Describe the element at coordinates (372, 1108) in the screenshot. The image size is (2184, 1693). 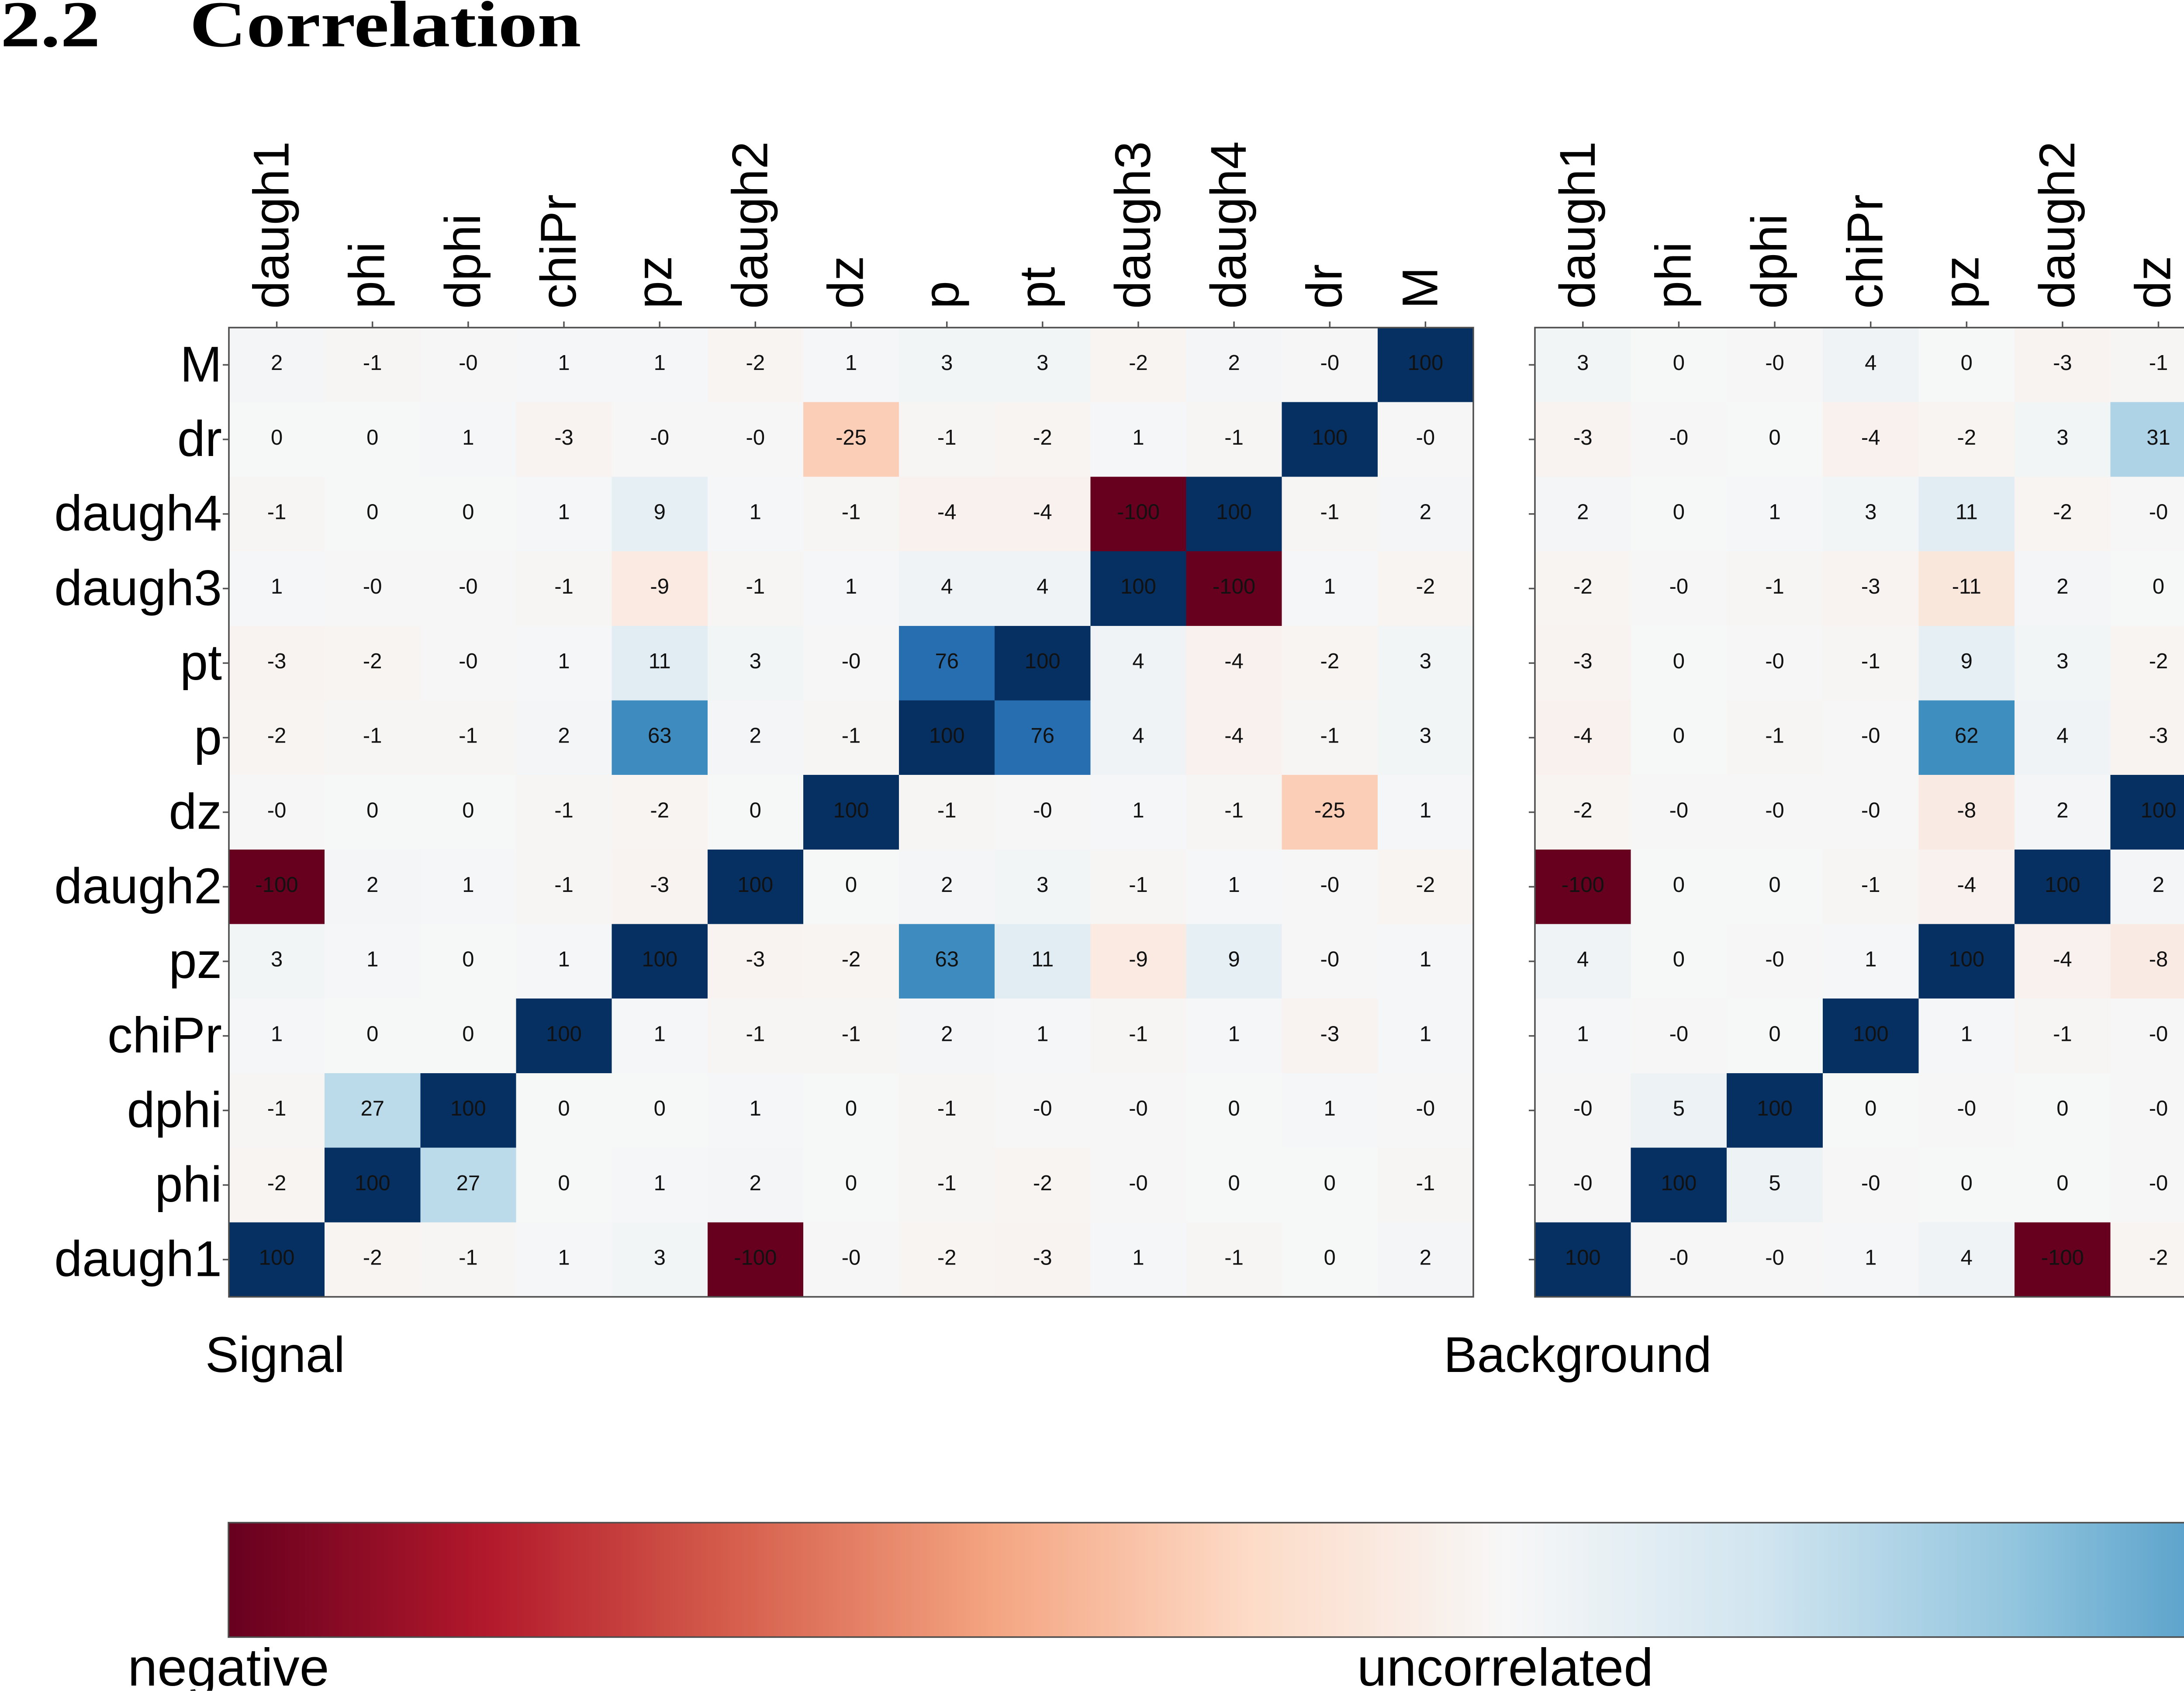
I see `svg-text: 27` at that location.